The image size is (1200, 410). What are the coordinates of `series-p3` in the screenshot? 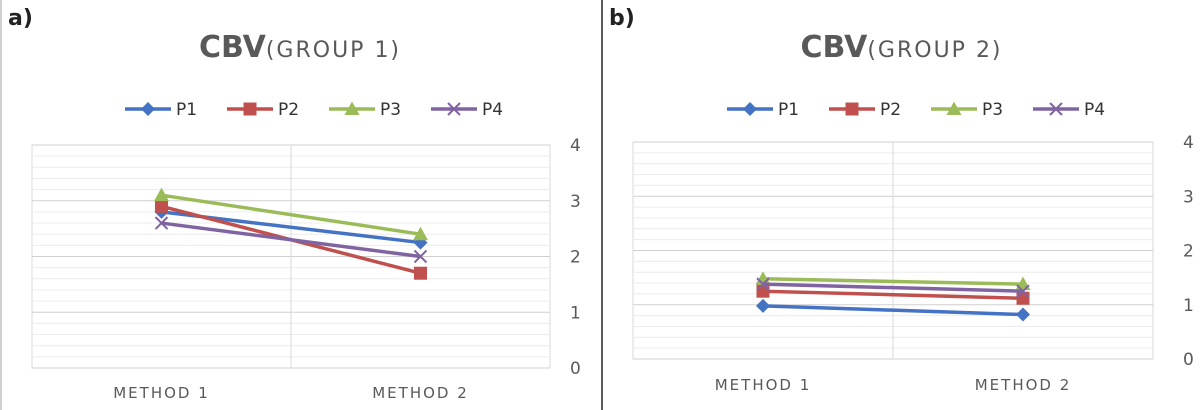 It's located at (291, 214).